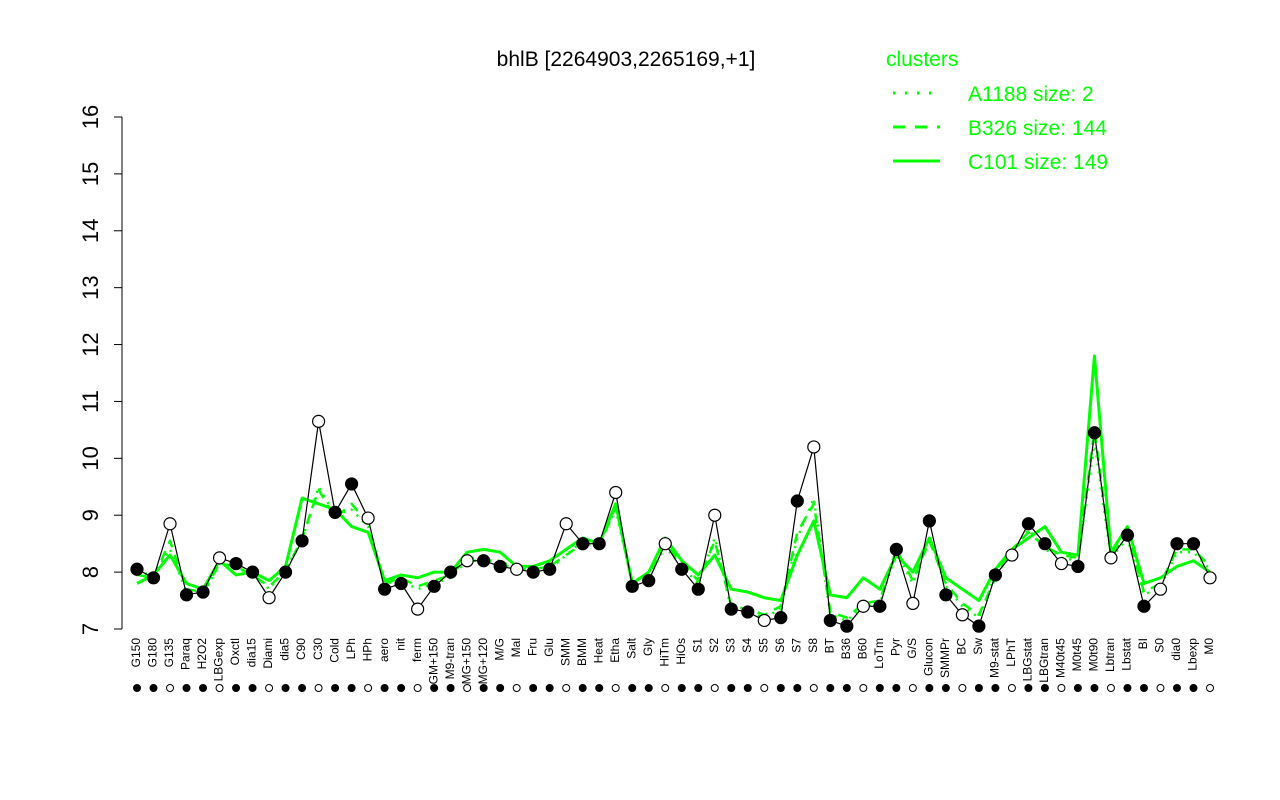  Describe the element at coordinates (400, 643) in the screenshot. I see `x-tick-label: nit` at that location.